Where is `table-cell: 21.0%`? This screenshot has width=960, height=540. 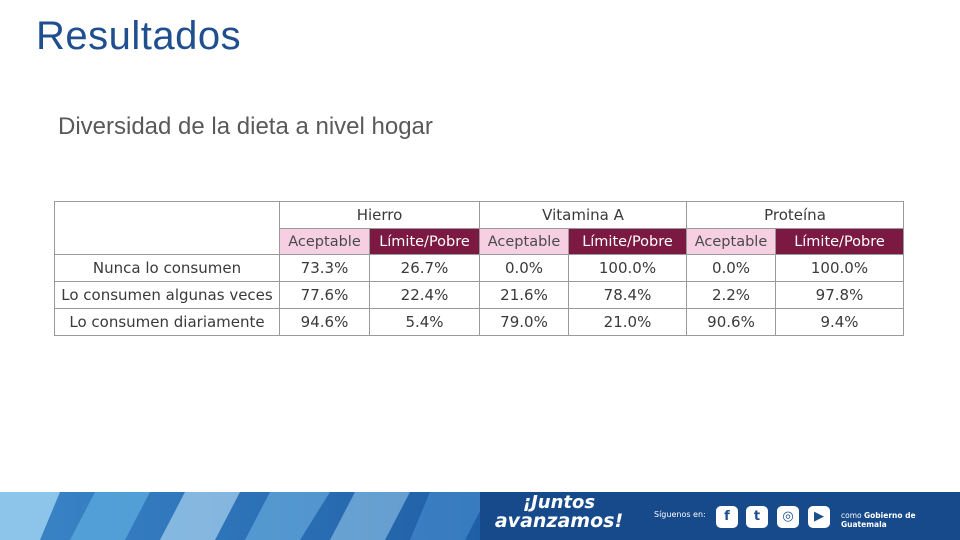
table-cell: 21.0% is located at coordinates (627, 322).